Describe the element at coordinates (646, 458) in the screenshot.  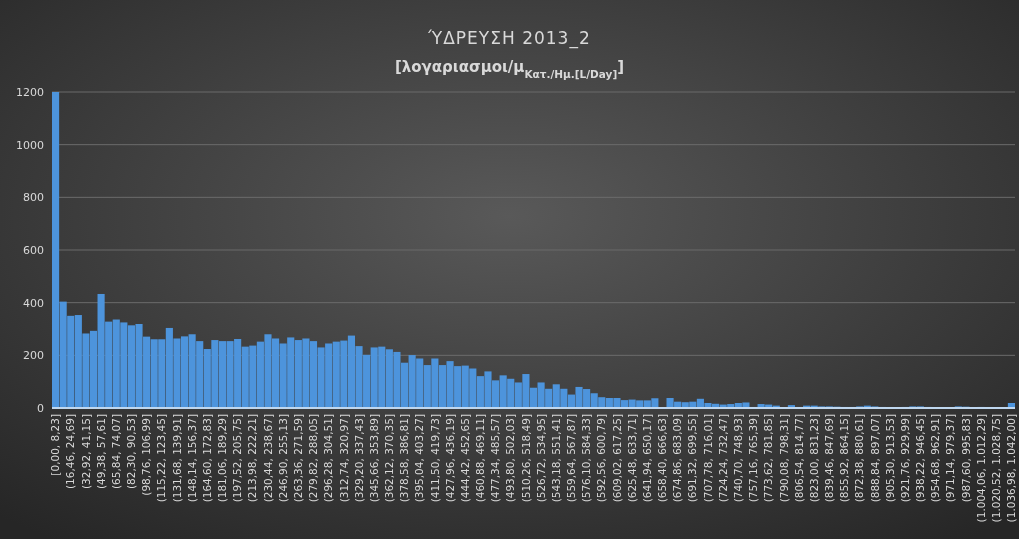
I see `x-tick-label: (641,94, 650,17]` at that location.